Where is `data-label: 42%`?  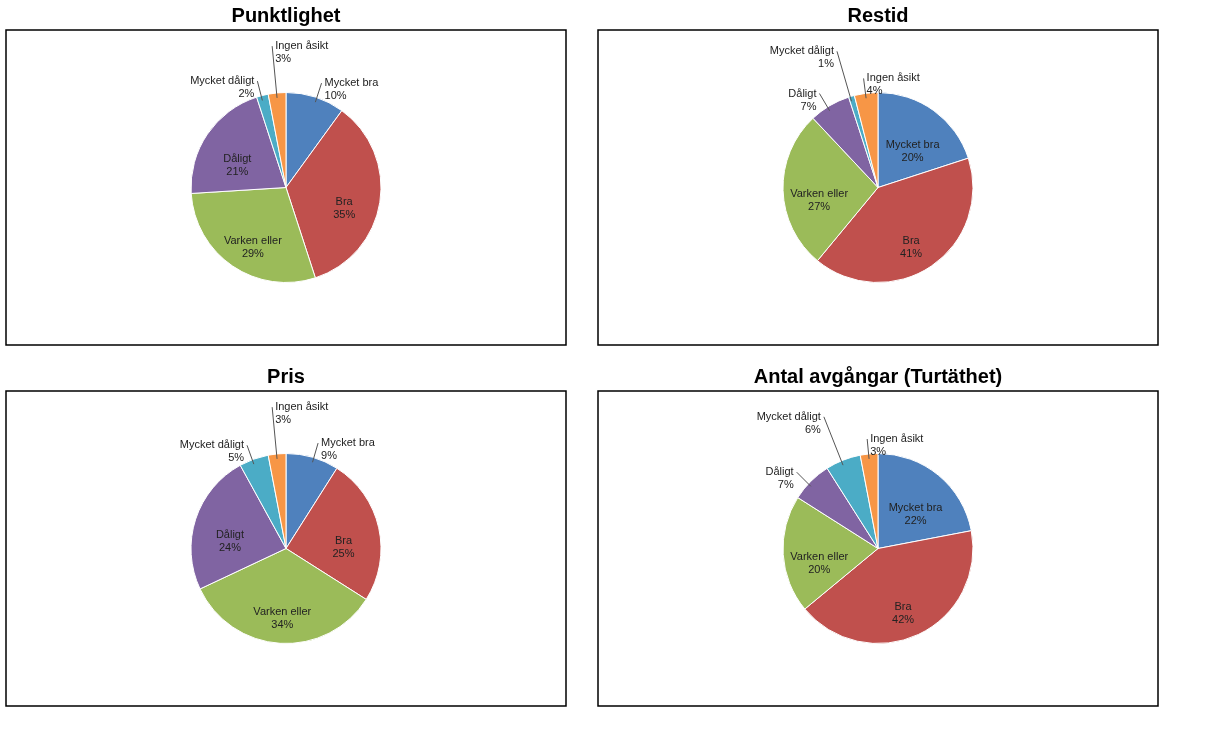
data-label: 42% is located at coordinates (903, 618).